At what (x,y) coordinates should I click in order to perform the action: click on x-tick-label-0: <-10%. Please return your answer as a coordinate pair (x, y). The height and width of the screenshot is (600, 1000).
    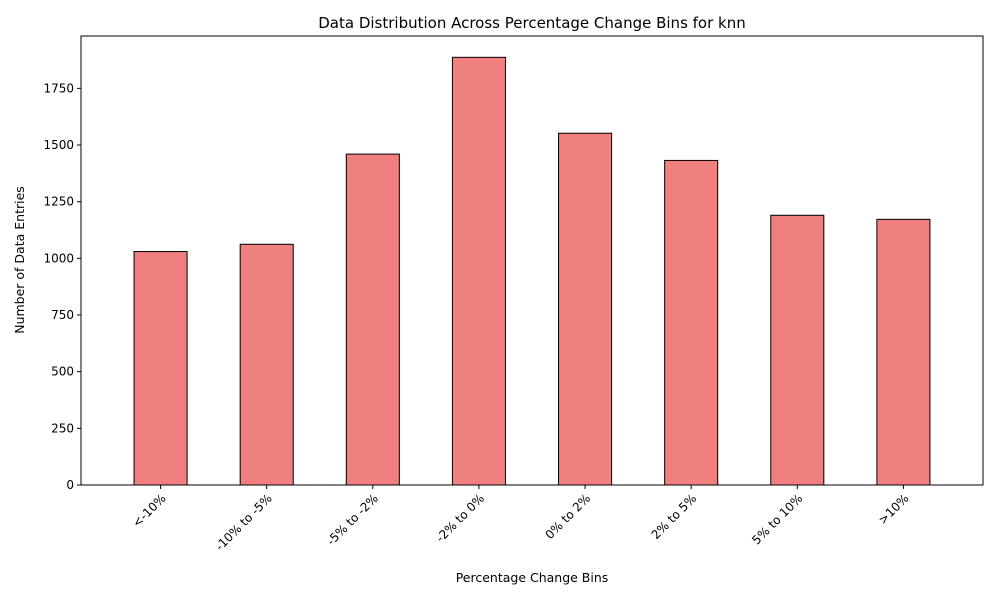
    Looking at the image, I should click on (149, 510).